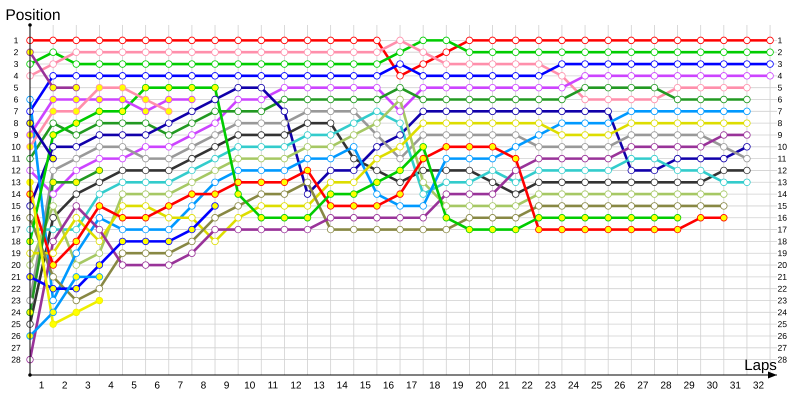 This screenshot has width=800, height=400. What do you see at coordinates (782, 347) in the screenshot?
I see `y2-tick-label: 27` at bounding box center [782, 347].